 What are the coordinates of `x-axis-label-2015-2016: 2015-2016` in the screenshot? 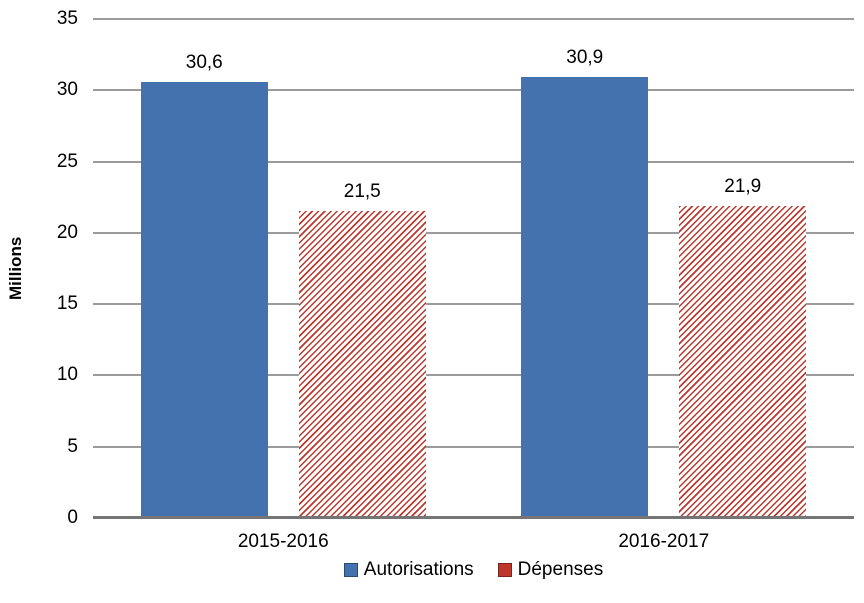 It's located at (283, 541).